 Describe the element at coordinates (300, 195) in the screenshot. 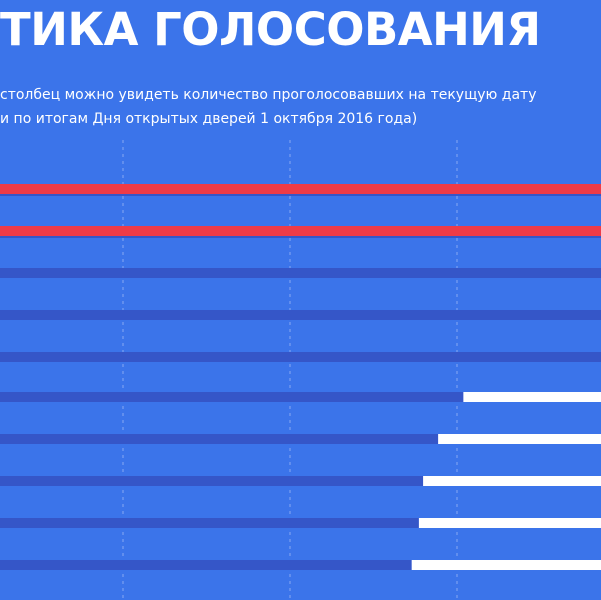

I see `bar-row-1-baseline` at that location.